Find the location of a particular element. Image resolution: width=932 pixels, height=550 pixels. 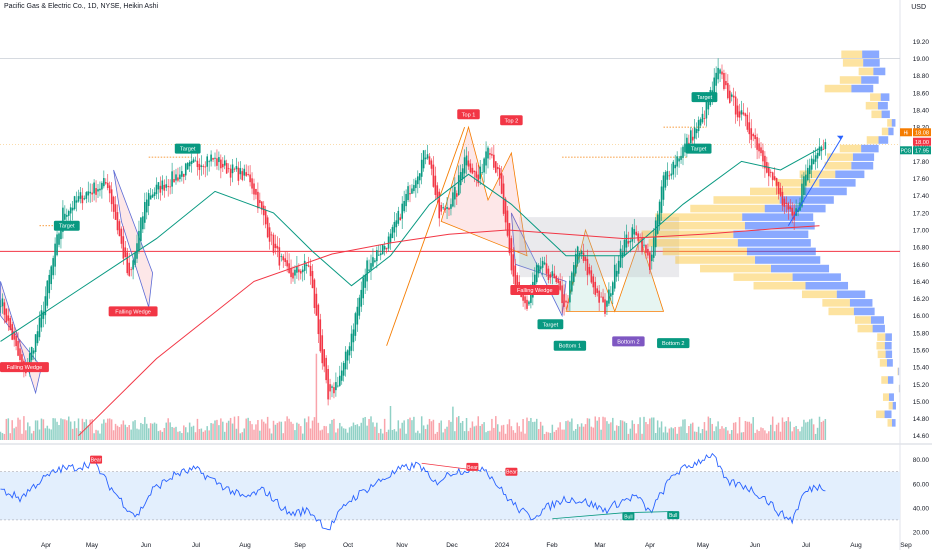

price-tick: 16.60 is located at coordinates (921, 265).